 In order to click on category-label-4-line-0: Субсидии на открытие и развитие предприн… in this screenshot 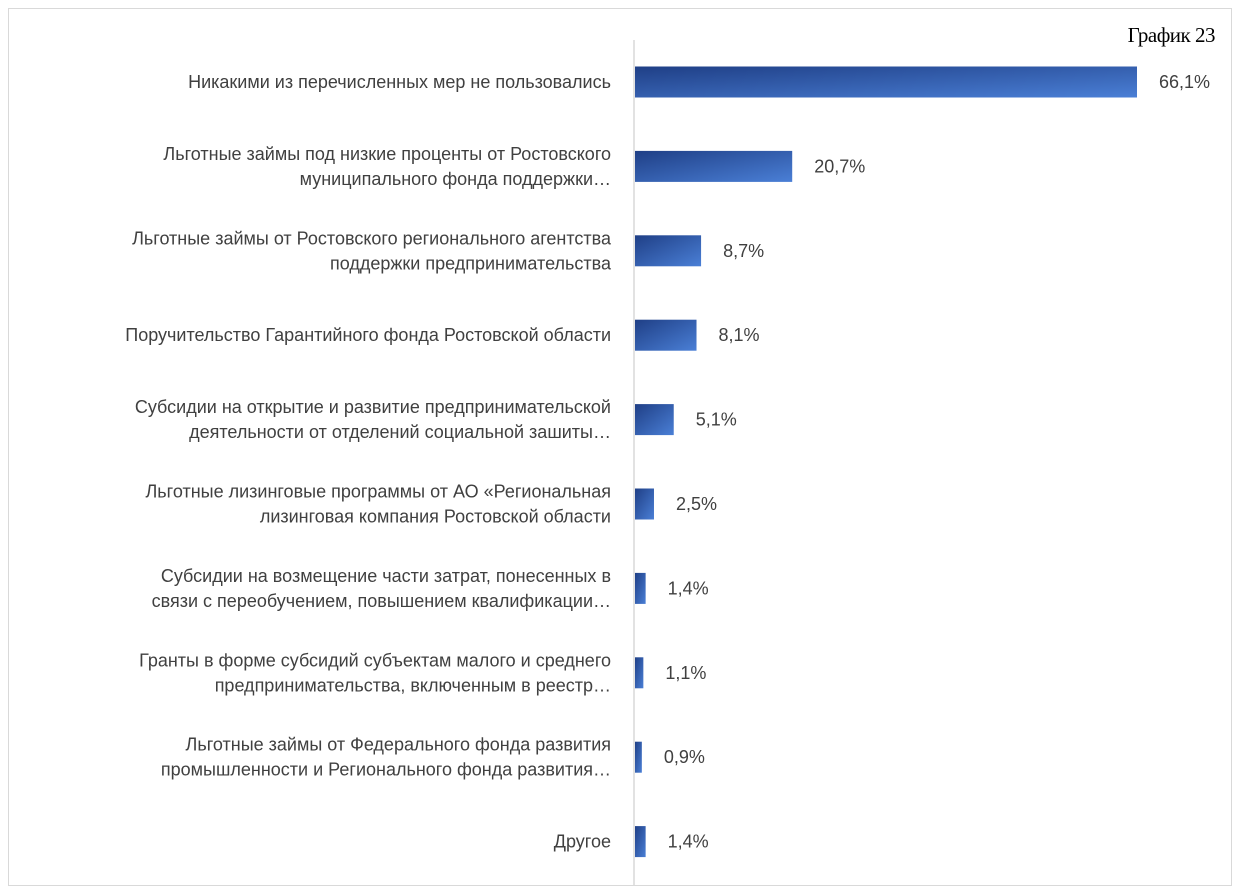, I will do `click(373, 407)`.